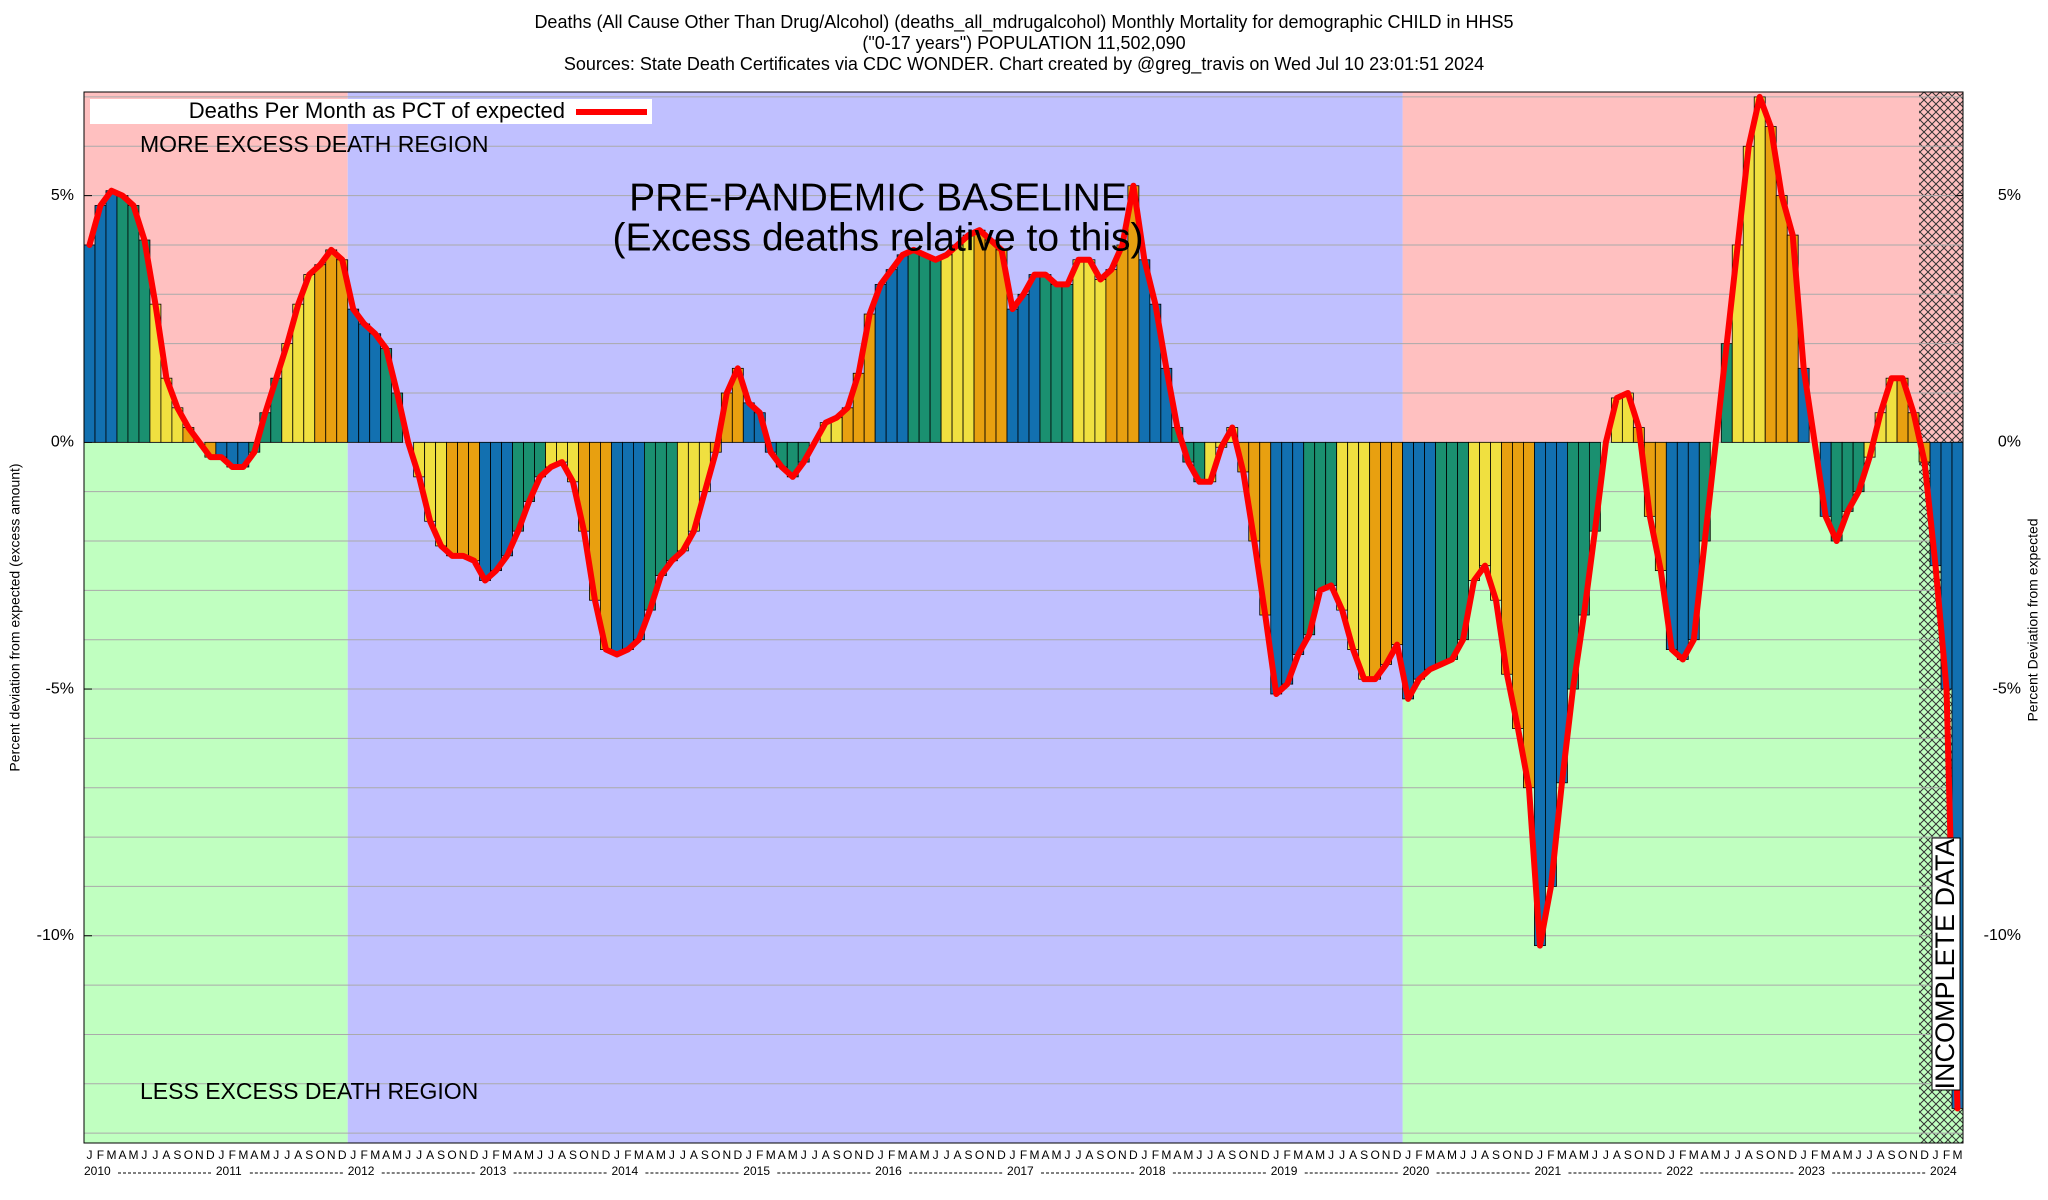 The image size is (2048, 1200). What do you see at coordinates (216, 792) in the screenshot?
I see `deficit-region` at bounding box center [216, 792].